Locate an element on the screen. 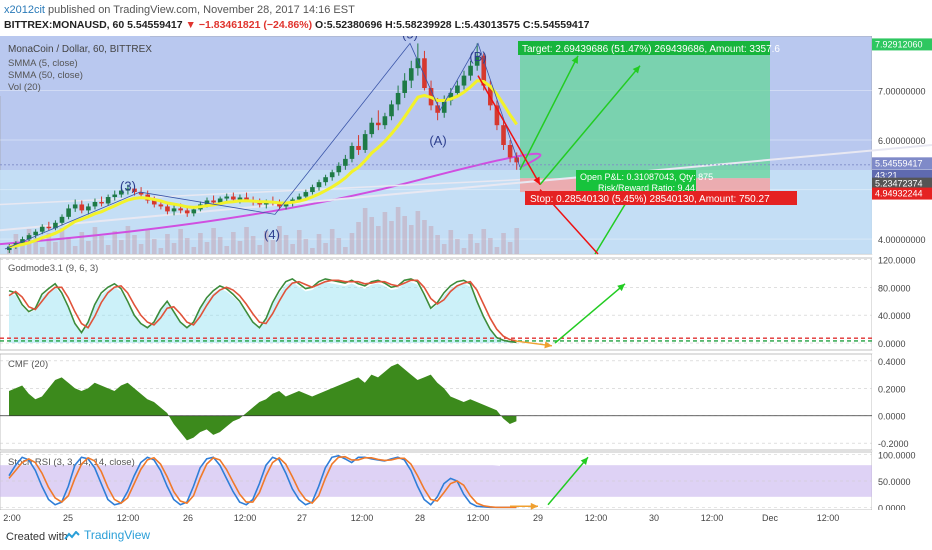 This screenshot has width=932, height=550. pane-tick-label: 0.4000 is located at coordinates (892, 362).